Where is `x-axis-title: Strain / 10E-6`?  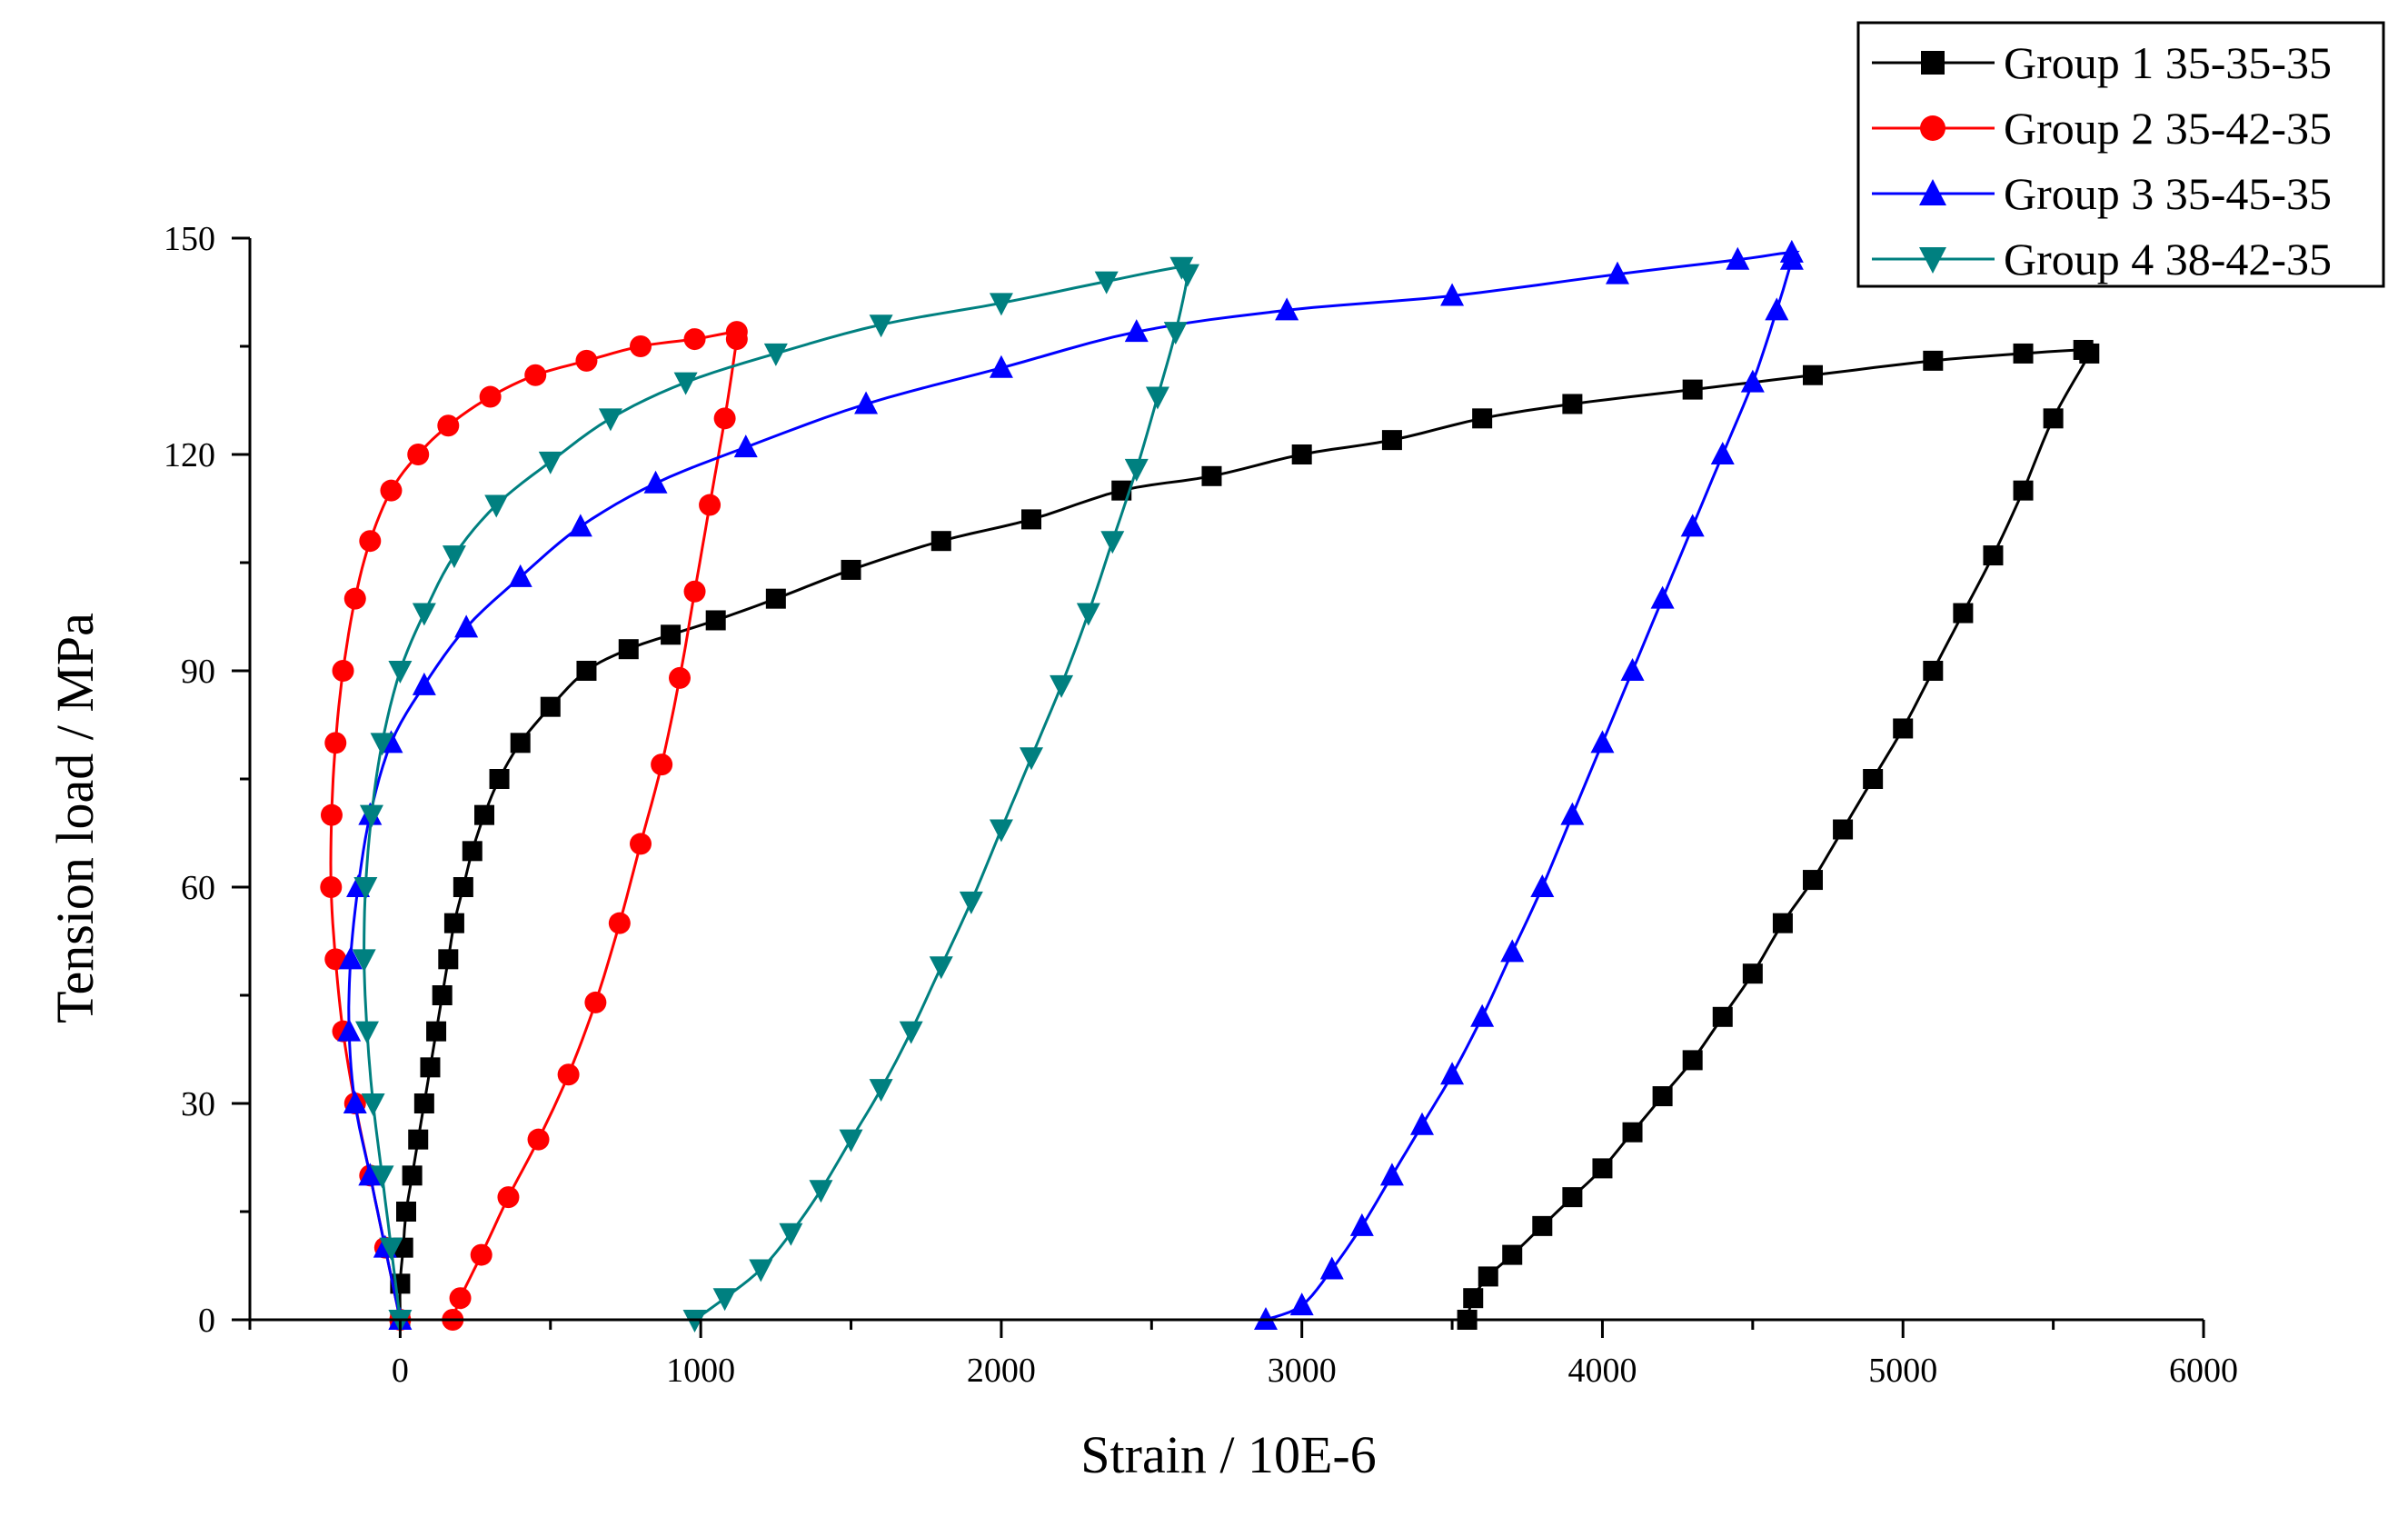
x-axis-title: Strain / 10E-6 is located at coordinates (1228, 1454).